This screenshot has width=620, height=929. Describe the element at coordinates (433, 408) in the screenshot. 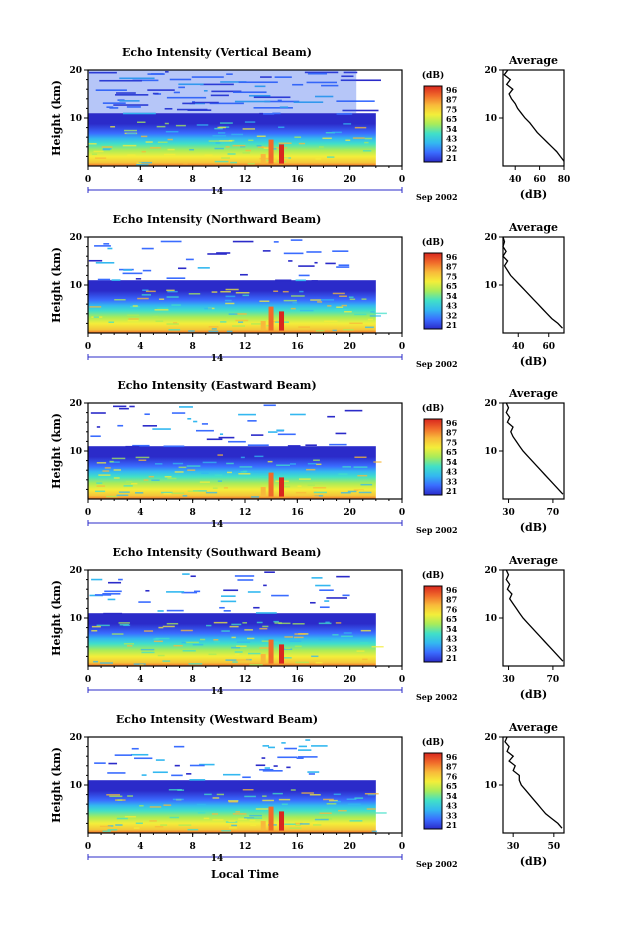

I see `colorbar-title: (dB)` at that location.